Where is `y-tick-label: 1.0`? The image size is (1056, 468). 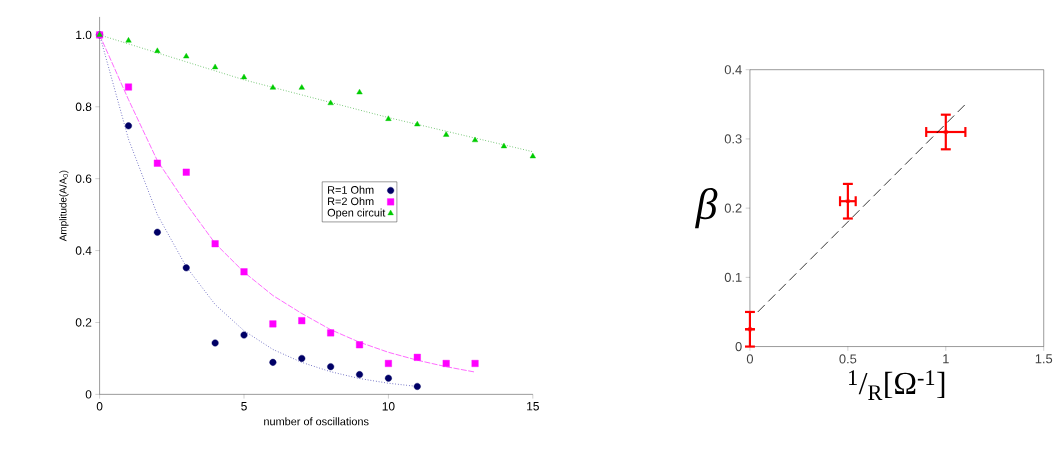
y-tick-label: 1.0 is located at coordinates (84, 35).